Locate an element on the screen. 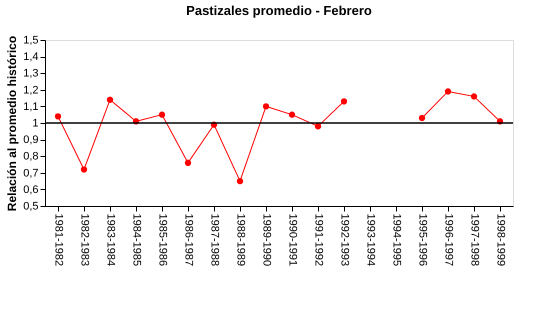  y-axis-title: Relación al promedio histórico is located at coordinates (12, 124).